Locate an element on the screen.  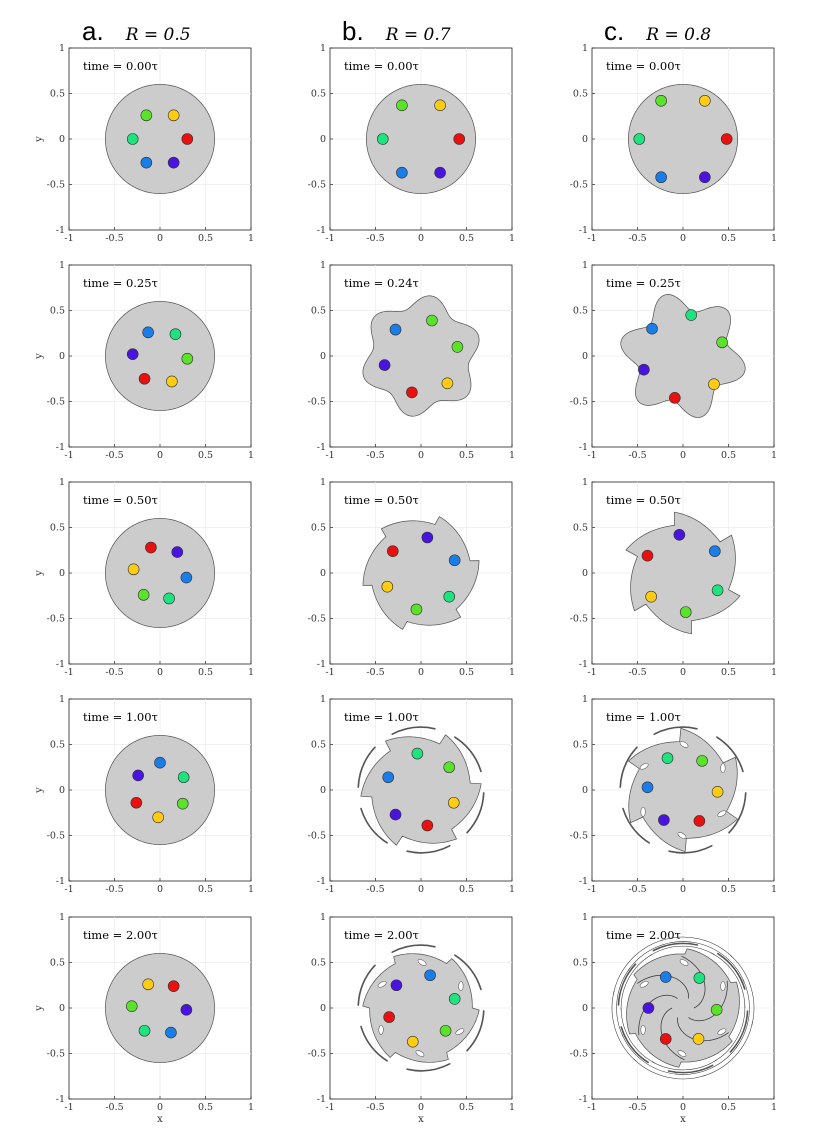
panel-c-3: -1-1 -0.5 -0.5 0 0 0.5 0.5 1 1 time = 1.00τ is located at coordinates (673, 794).